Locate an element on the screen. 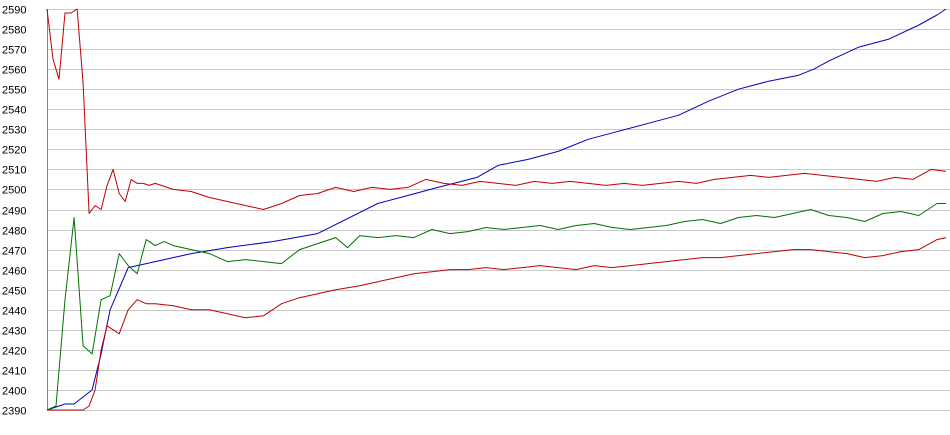  y-tick-label: 2390 is located at coordinates (14, 412).